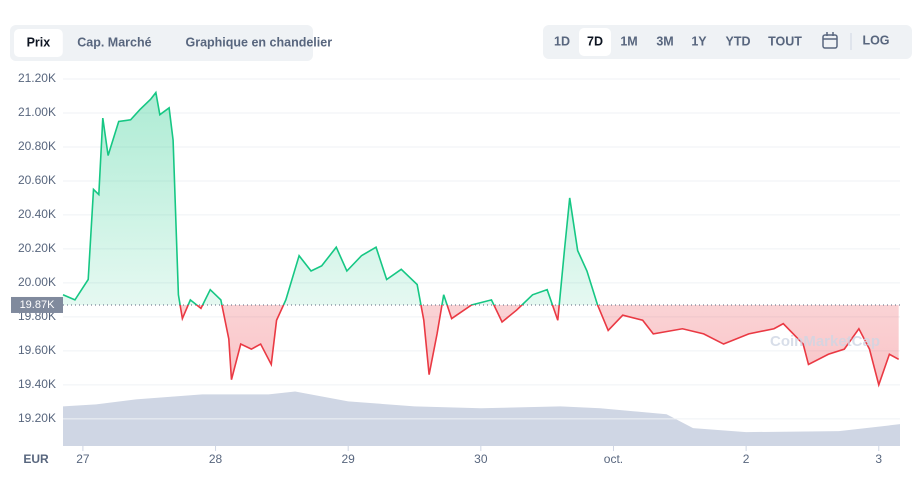 The width and height of the screenshot is (924, 482). What do you see at coordinates (36, 459) in the screenshot?
I see `currency-label: EUR` at bounding box center [36, 459].